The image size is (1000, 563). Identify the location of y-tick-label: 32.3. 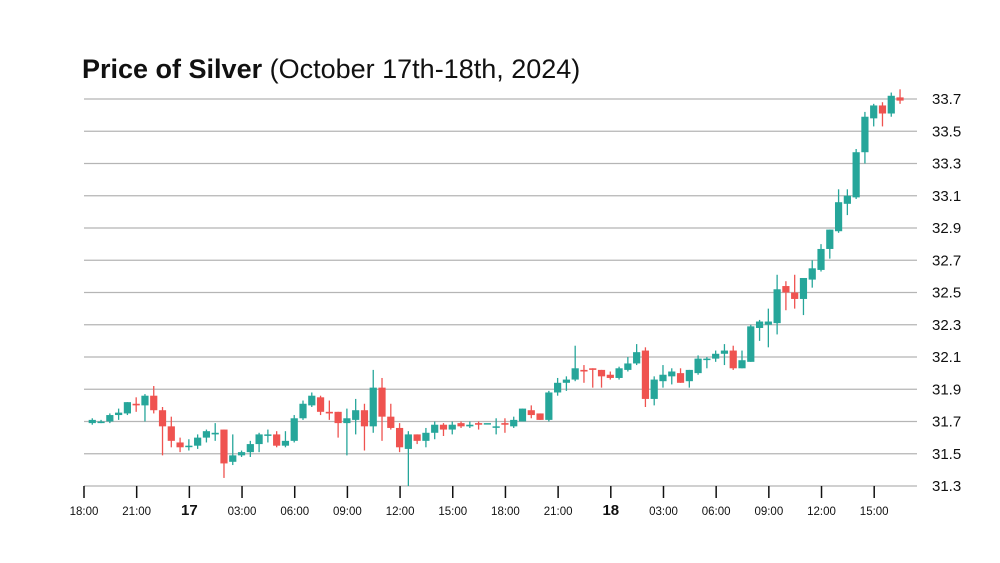
(946, 325).